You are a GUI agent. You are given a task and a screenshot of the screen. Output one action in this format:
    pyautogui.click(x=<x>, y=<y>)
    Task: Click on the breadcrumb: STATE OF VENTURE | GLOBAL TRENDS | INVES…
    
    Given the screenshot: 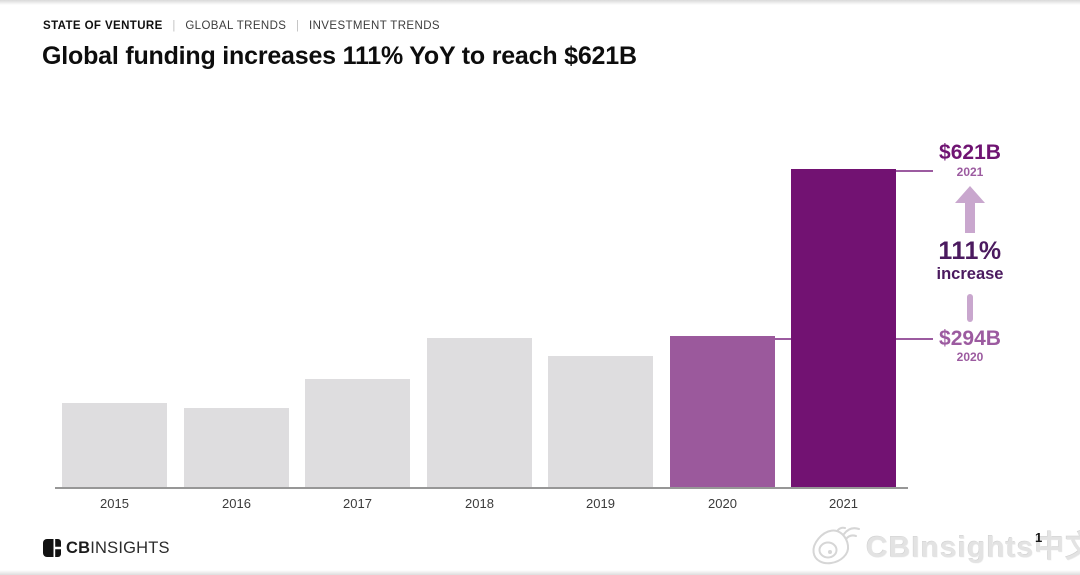 What is the action you would take?
    pyautogui.click(x=241, y=26)
    